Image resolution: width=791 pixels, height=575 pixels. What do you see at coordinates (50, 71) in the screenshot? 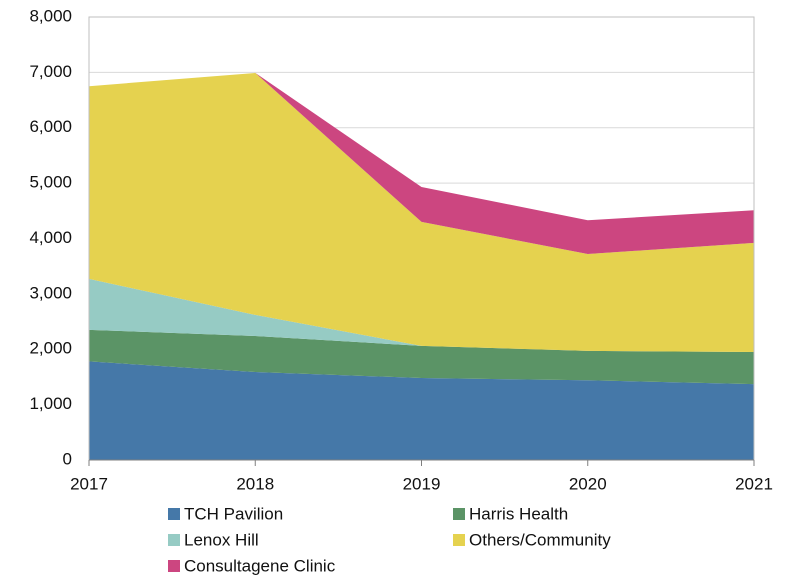
I see `y-tick-label: 7,000` at bounding box center [50, 71].